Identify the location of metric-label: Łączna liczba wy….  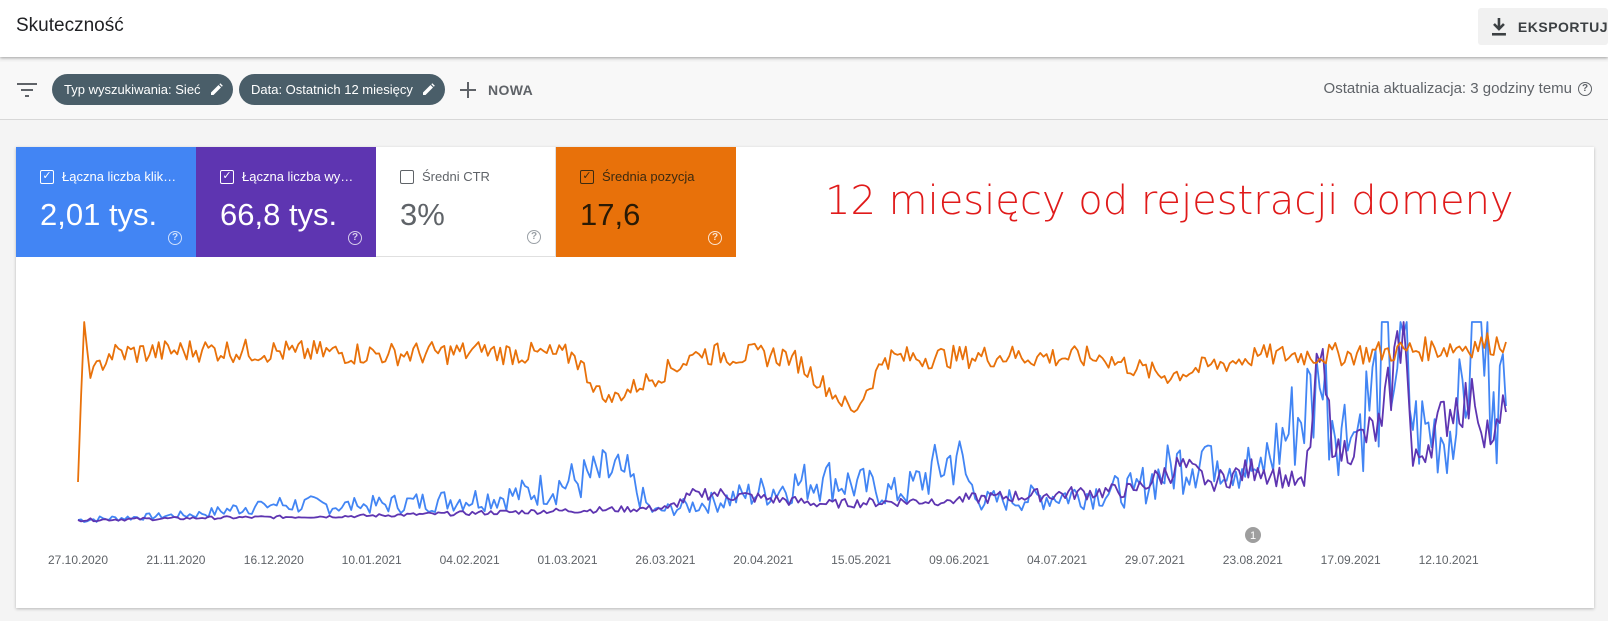
(298, 176).